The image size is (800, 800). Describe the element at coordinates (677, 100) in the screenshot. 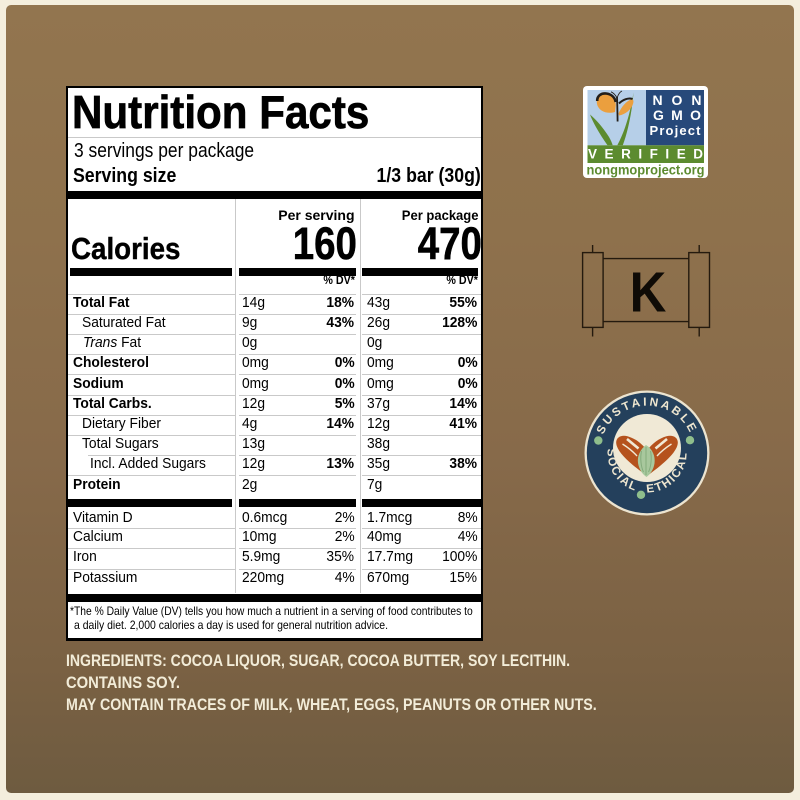

I see `svg-text: NON` at that location.